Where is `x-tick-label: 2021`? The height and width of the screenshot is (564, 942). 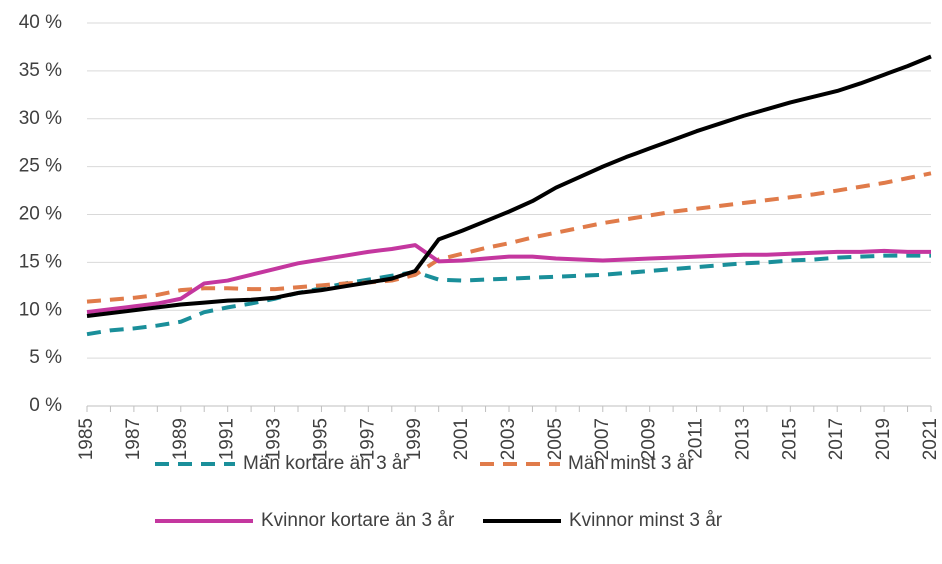 x-tick-label: 2021 is located at coordinates (930, 439).